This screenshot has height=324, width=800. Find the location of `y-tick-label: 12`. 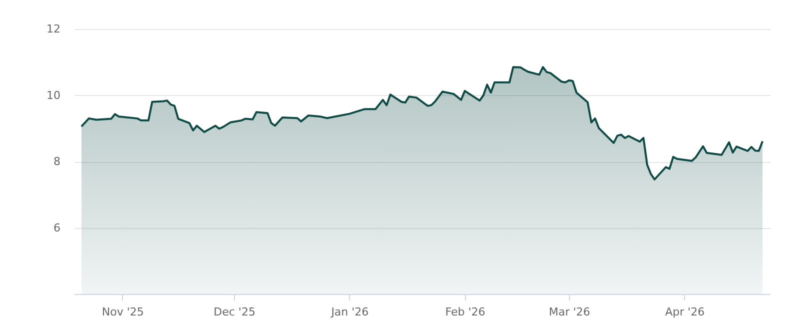

y-tick-label: 12 is located at coordinates (53, 29).